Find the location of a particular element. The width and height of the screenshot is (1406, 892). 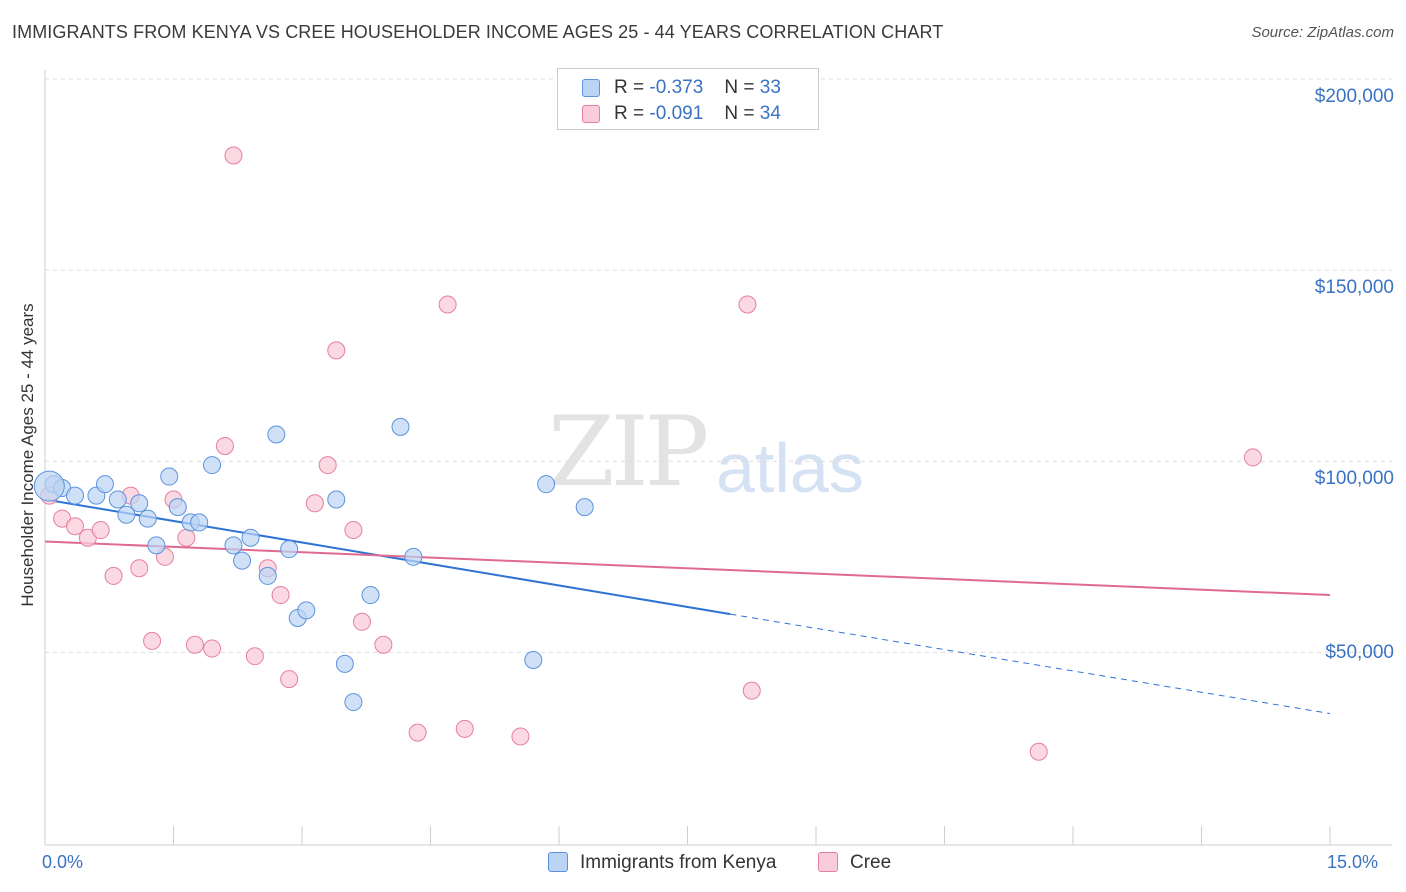

n-value: 33 is located at coordinates (770, 87).